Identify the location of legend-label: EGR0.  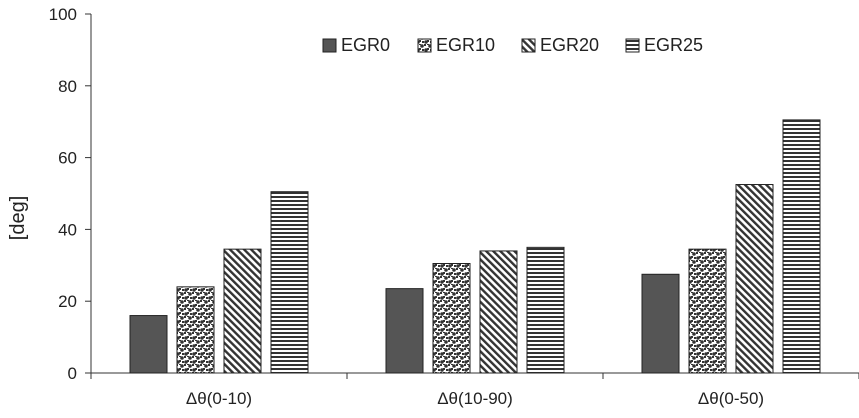
(365, 45).